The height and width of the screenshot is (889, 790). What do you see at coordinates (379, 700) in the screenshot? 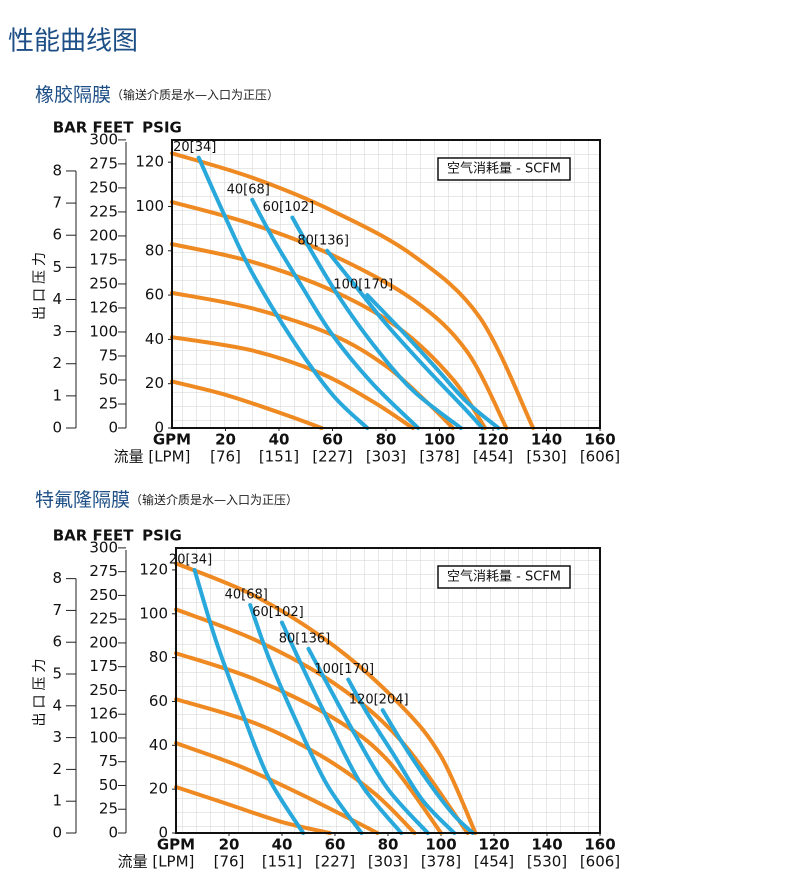
I see `series-label: 120[204]` at bounding box center [379, 700].